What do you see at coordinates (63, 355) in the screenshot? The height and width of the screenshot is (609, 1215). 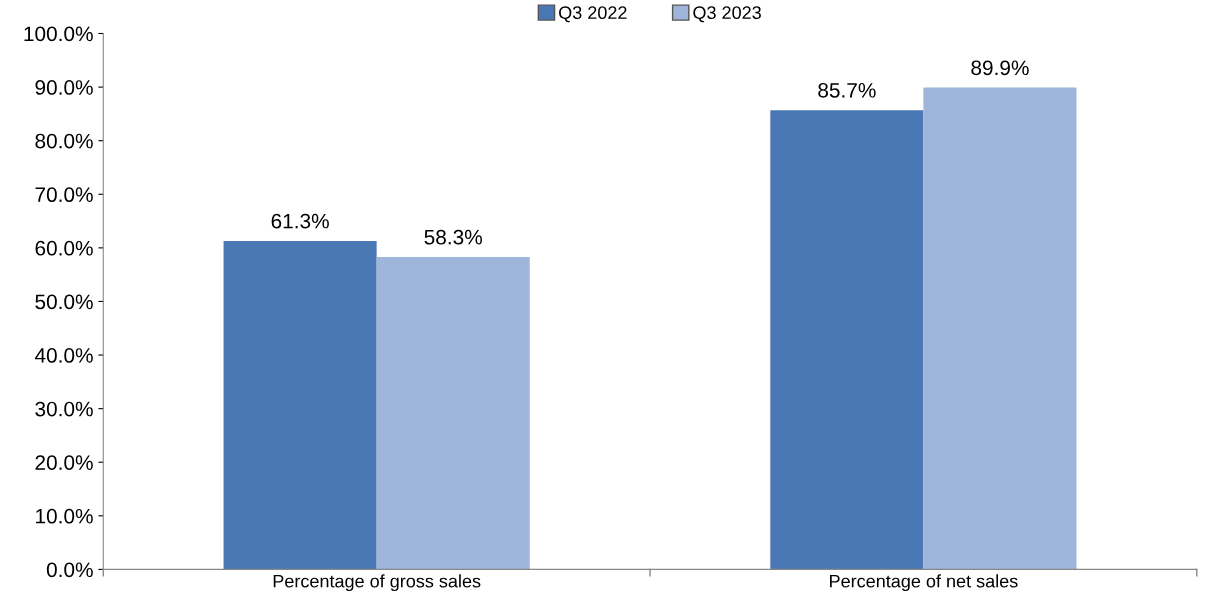 I see `y-tick-label: 40.0%` at bounding box center [63, 355].